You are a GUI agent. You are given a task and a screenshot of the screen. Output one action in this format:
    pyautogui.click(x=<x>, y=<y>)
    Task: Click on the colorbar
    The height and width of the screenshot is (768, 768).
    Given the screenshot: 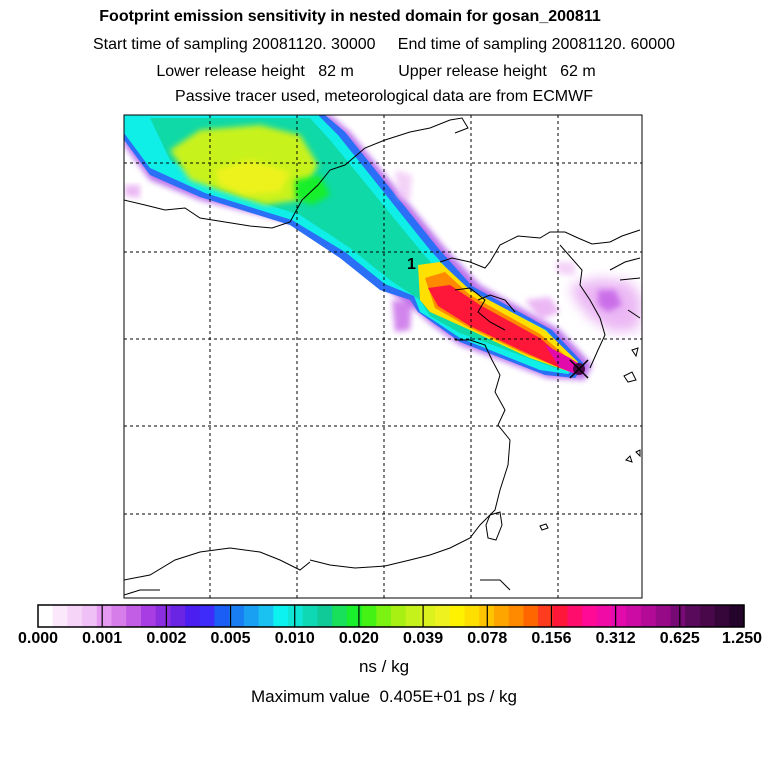 What is the action you would take?
    pyautogui.click(x=391, y=616)
    